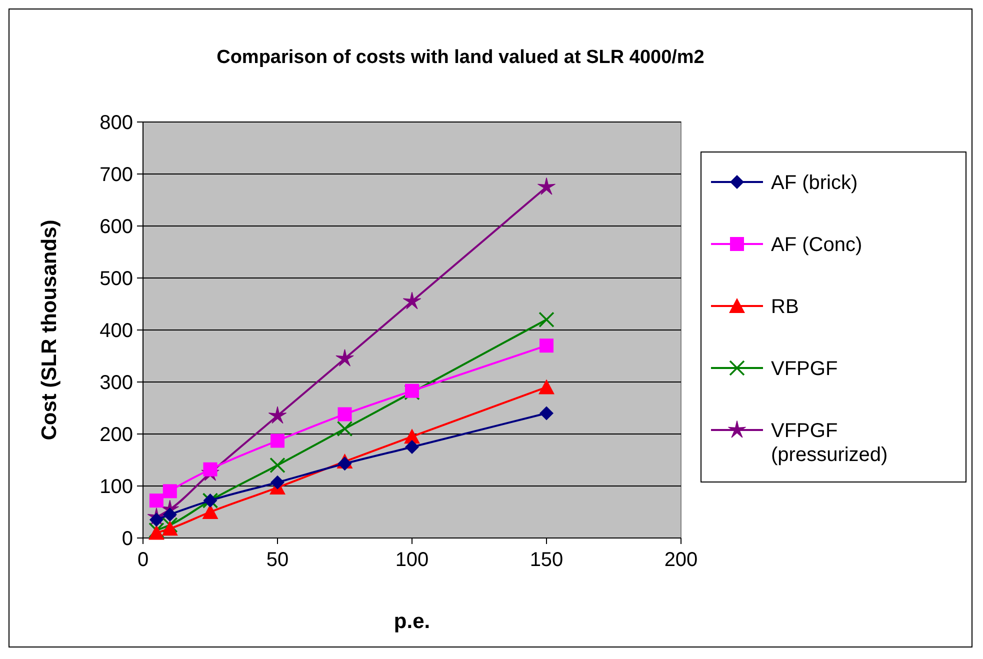 This screenshot has width=983, height=659. I want to click on y-tick-label: 200, so click(116, 435).